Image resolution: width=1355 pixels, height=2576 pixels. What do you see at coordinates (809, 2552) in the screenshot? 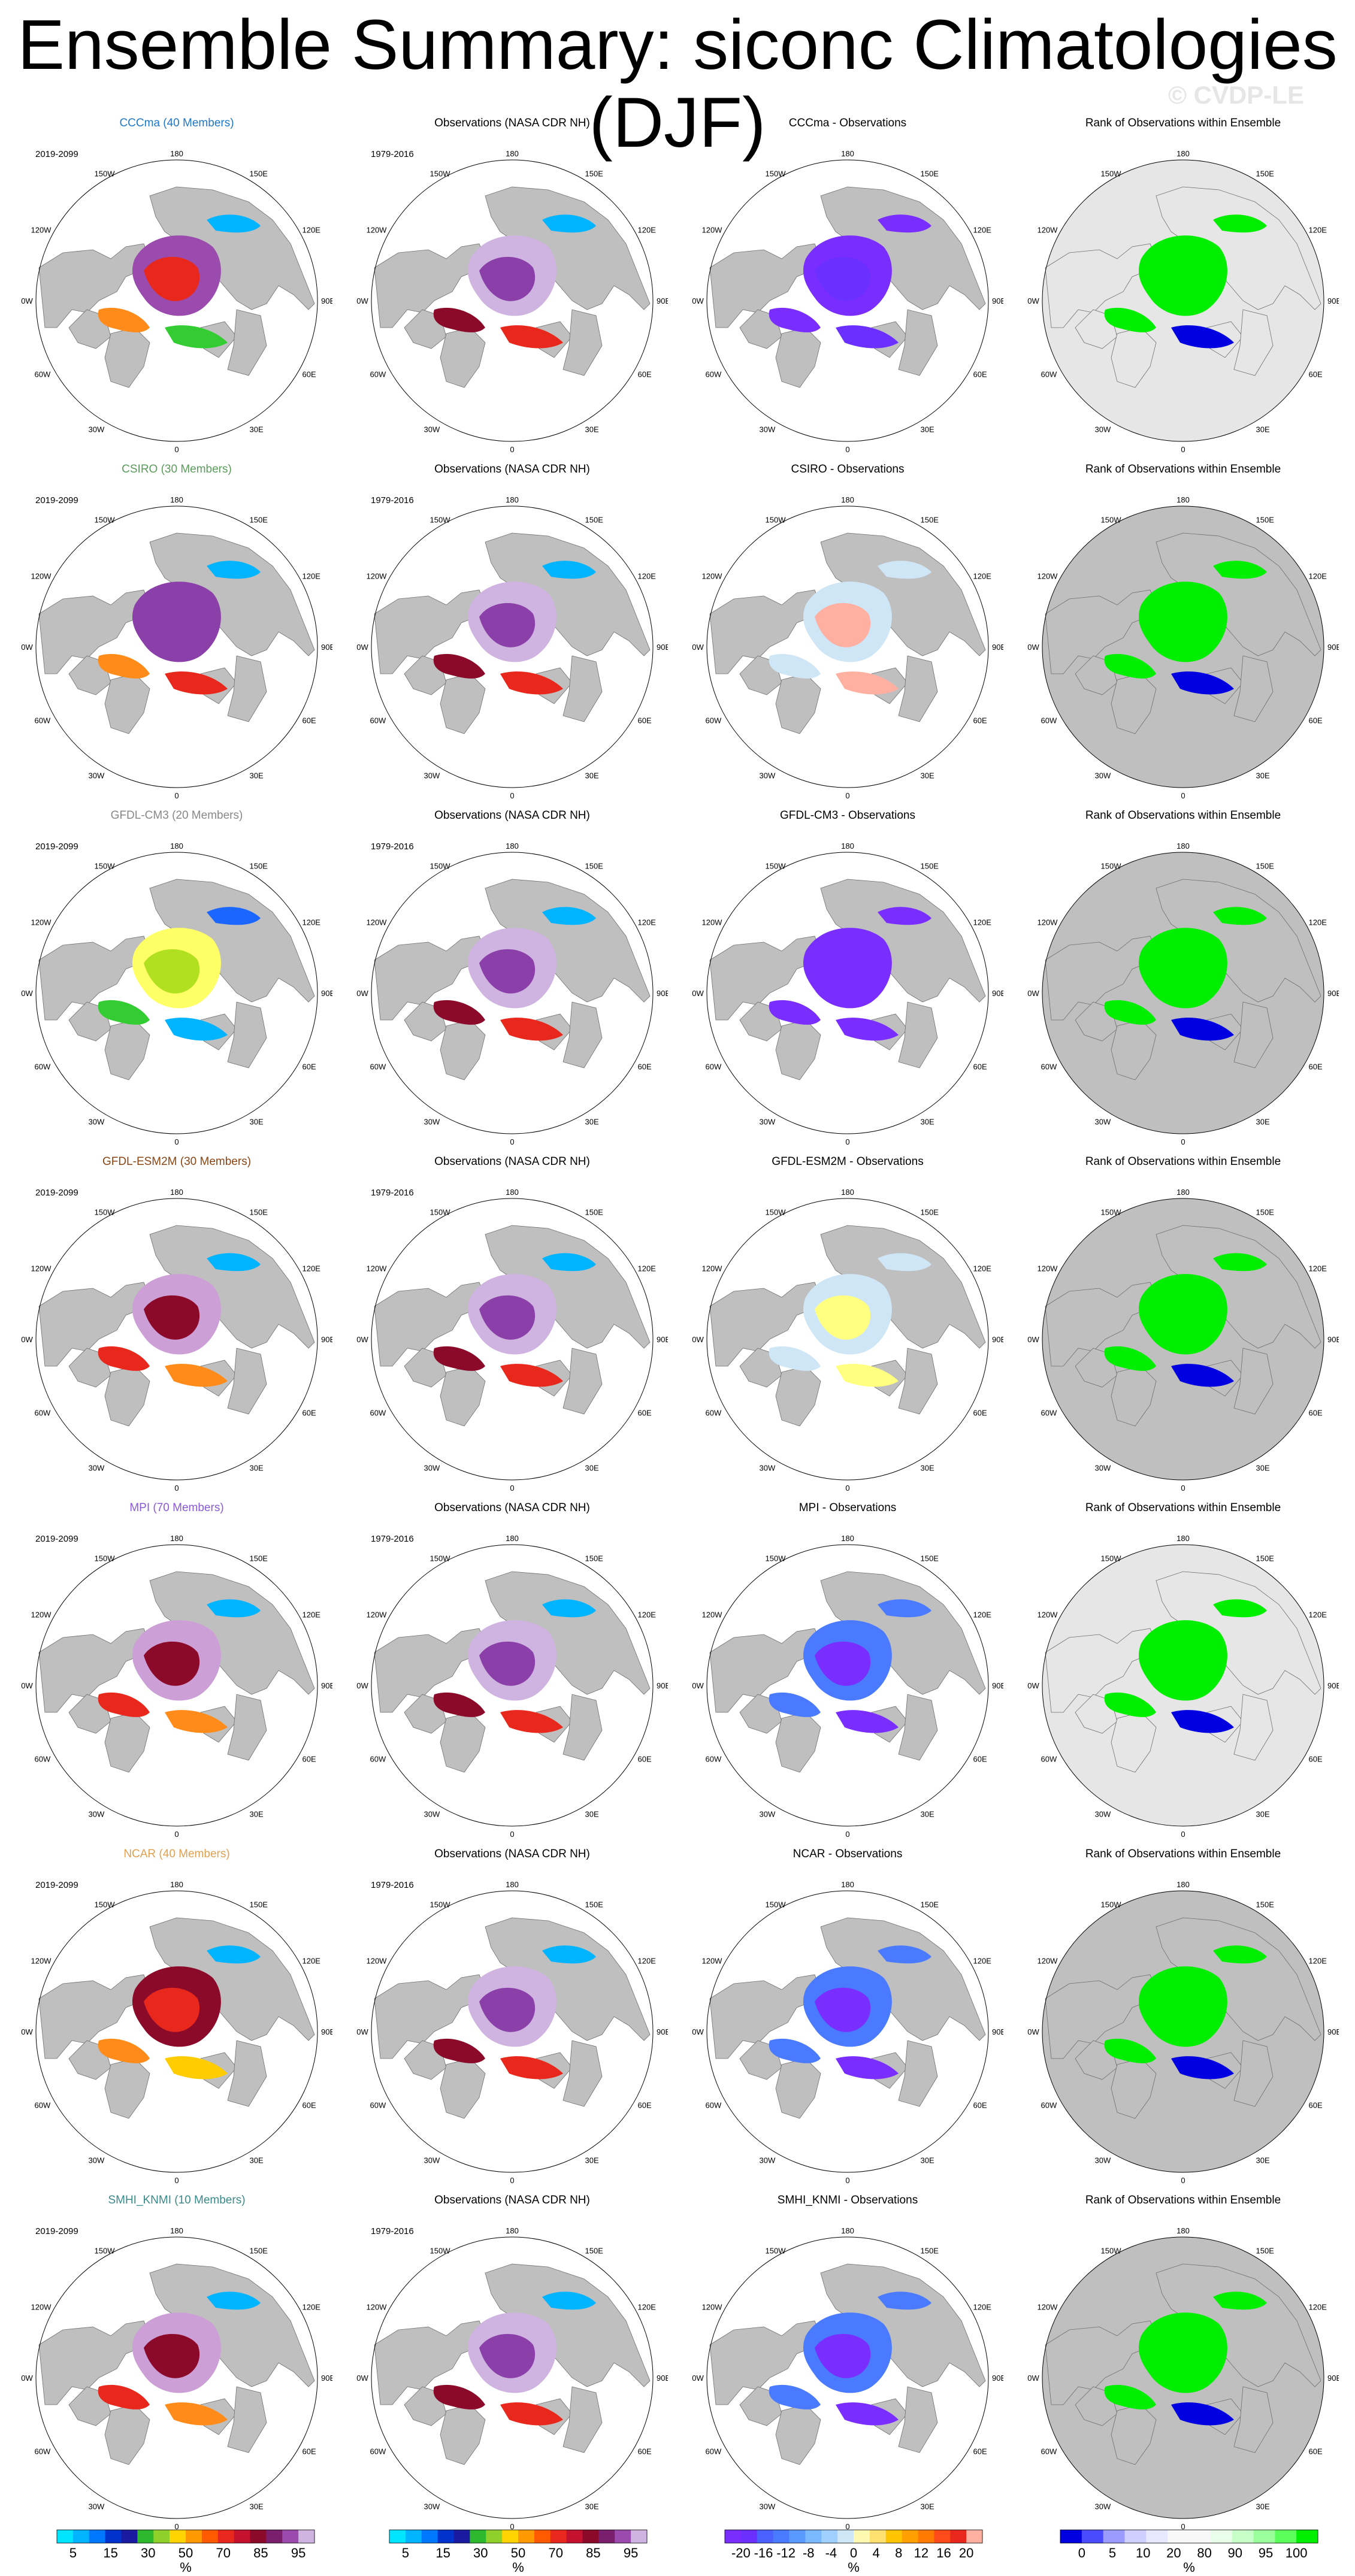
I see `colorbar-tick-label: -8` at bounding box center [809, 2552].